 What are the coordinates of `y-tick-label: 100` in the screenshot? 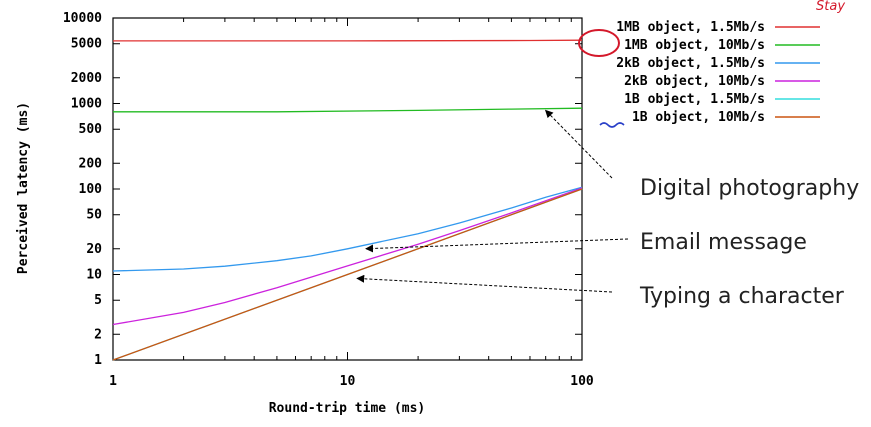 It's located at (91, 189).